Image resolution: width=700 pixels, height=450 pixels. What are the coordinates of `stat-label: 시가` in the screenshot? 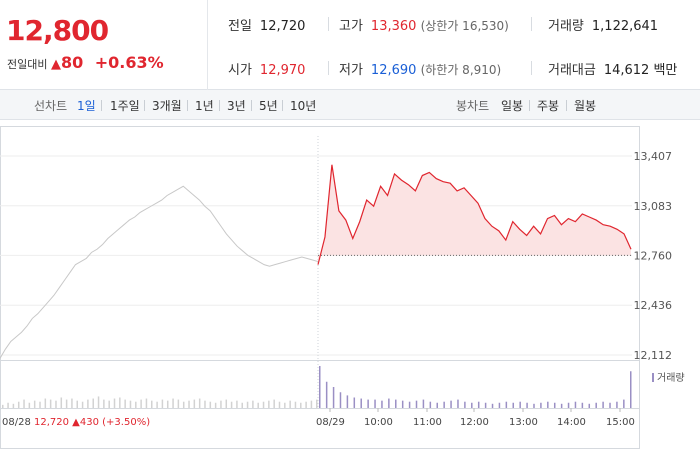 It's located at (240, 70).